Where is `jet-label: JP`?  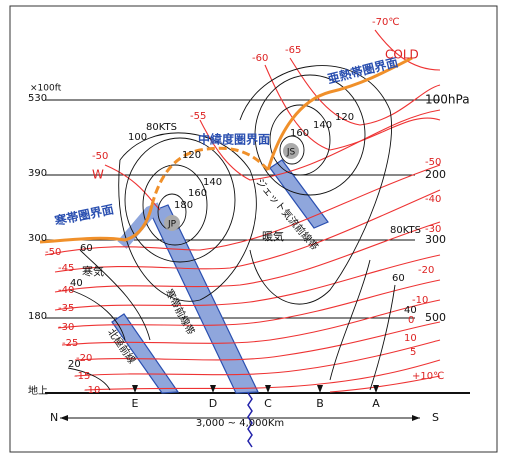
jet-label: JP is located at coordinates (172, 225).